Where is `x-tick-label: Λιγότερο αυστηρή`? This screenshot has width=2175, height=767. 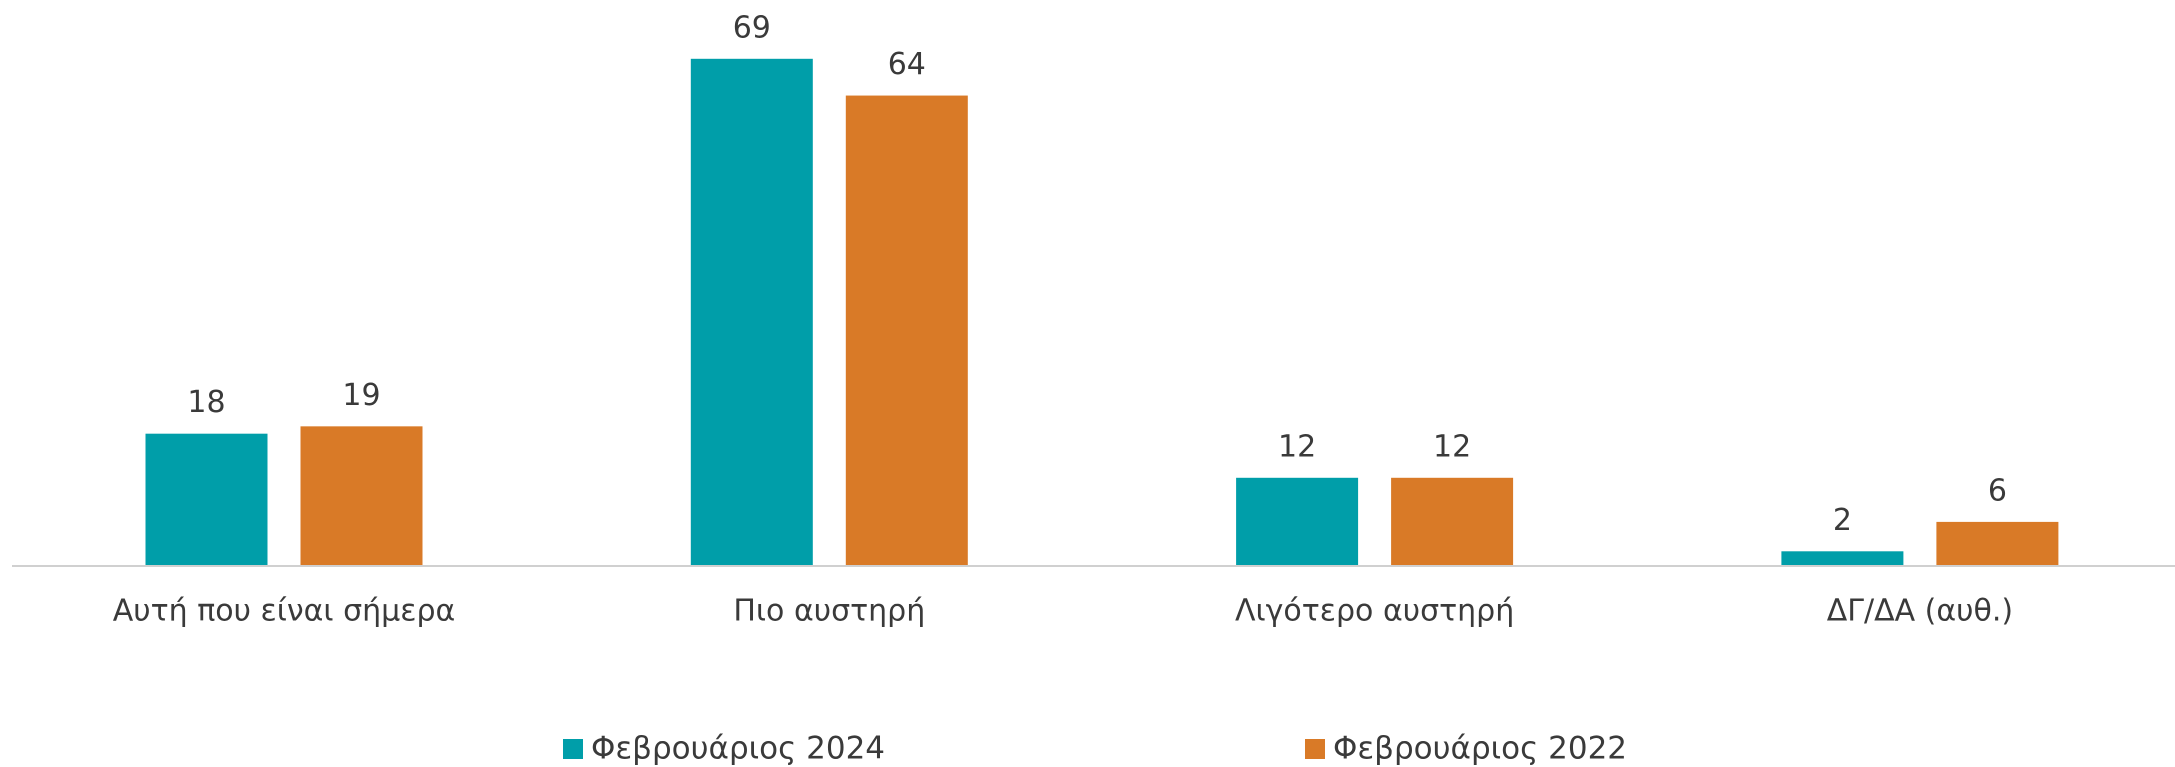 x-tick-label: Λιγότερο αυστηρή is located at coordinates (1374, 611).